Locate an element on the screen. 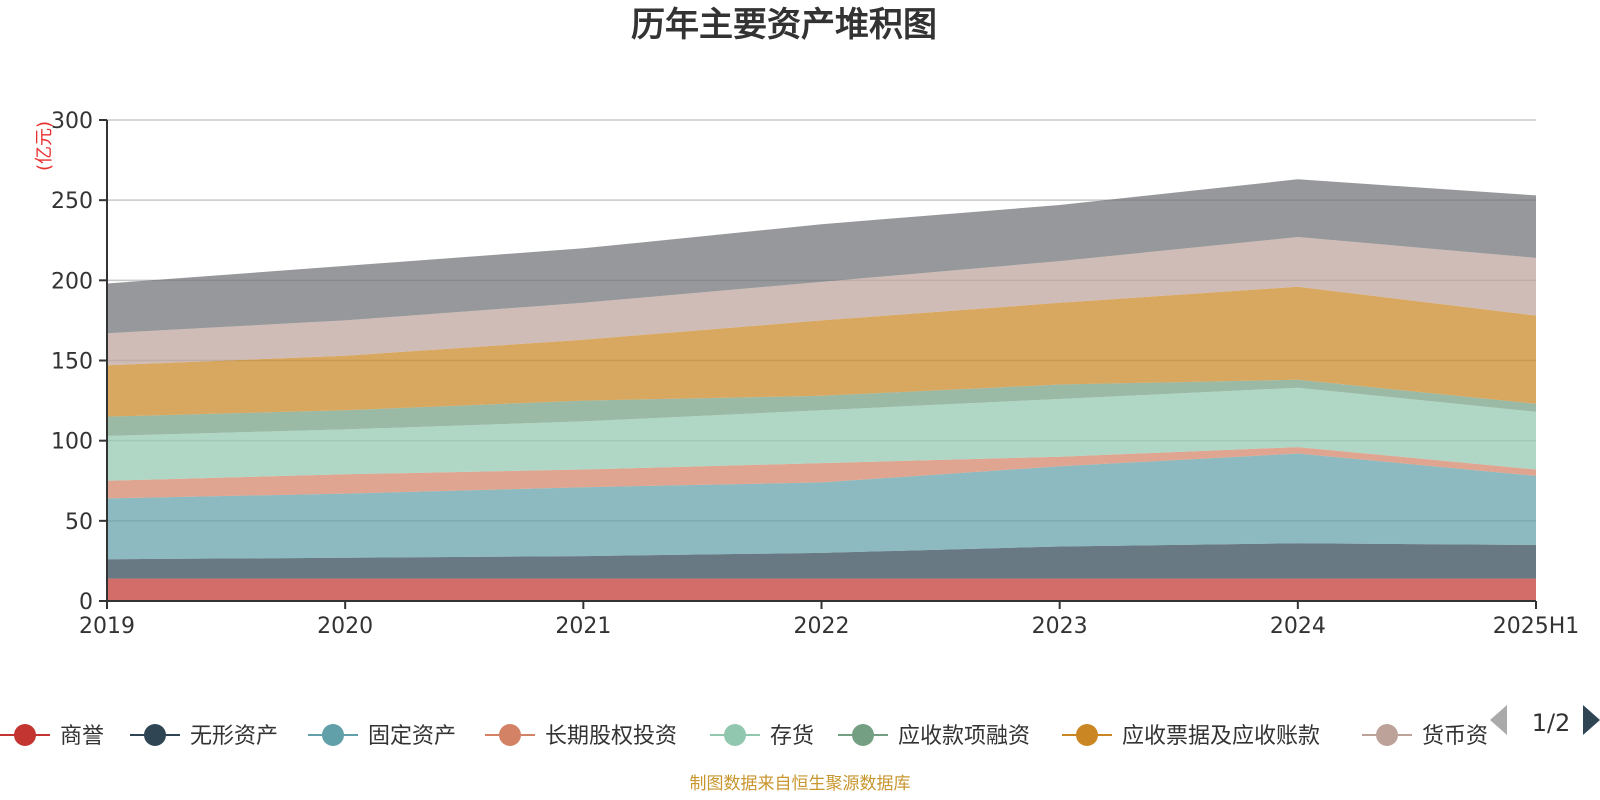  legend-item-应收款项融资: 应收款项融资 is located at coordinates (934, 736).